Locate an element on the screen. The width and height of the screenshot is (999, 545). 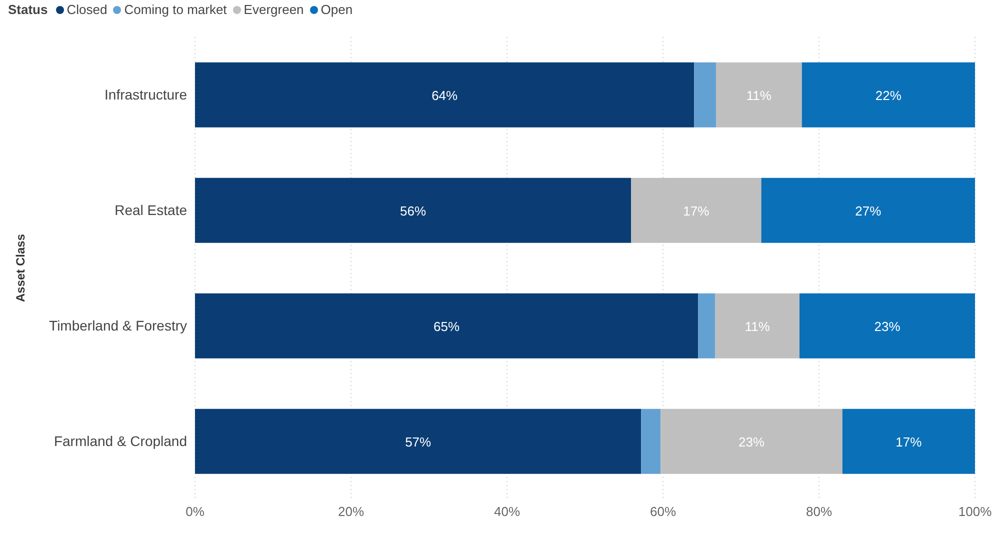
data-label: 56% is located at coordinates (413, 210).